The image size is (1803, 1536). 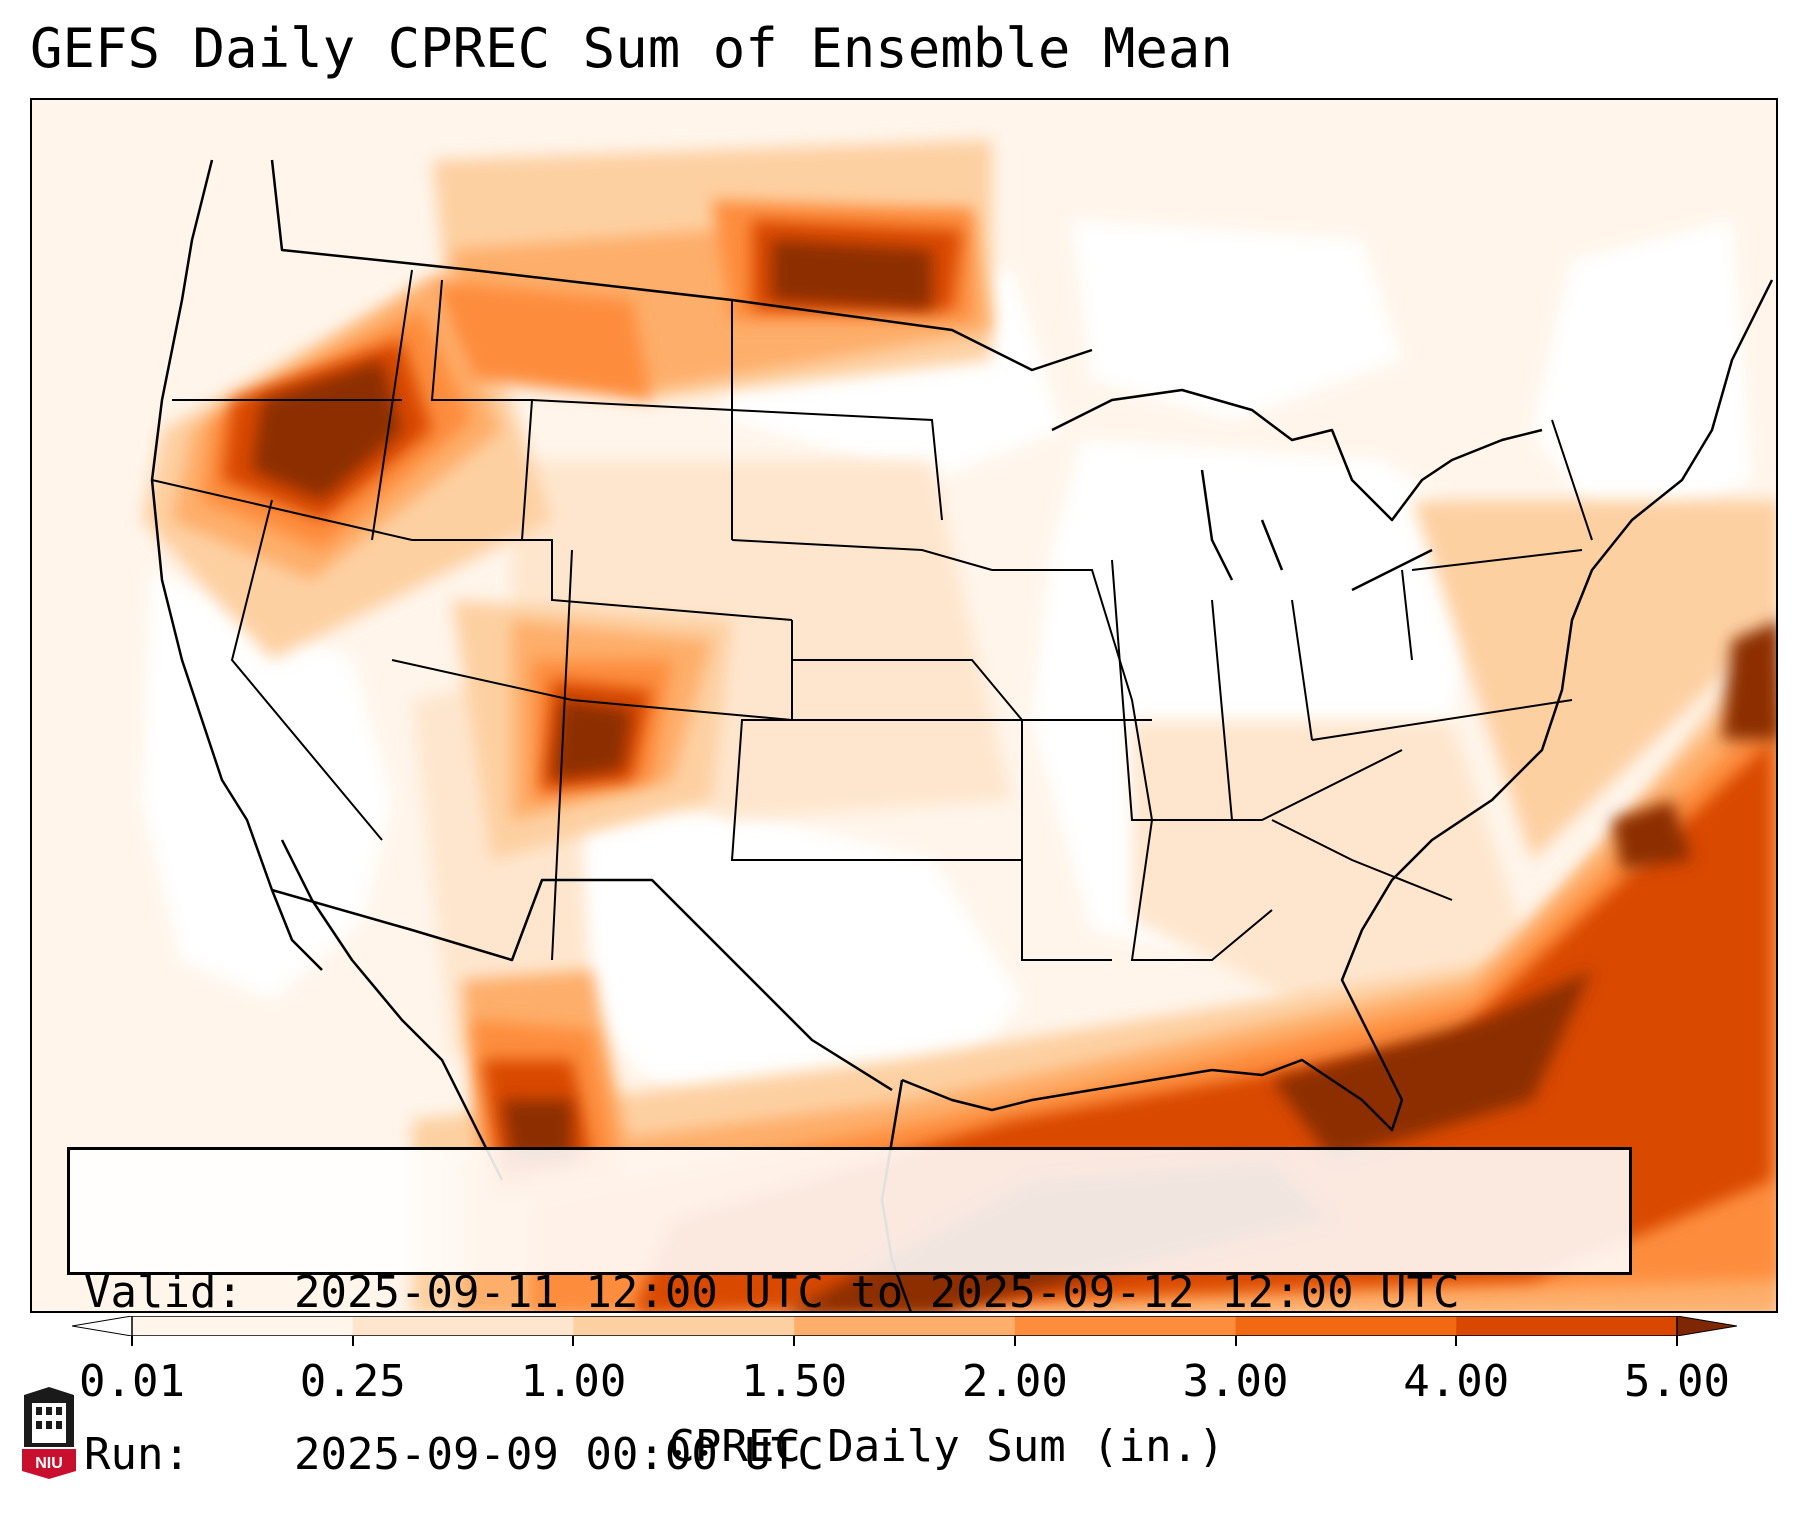 I want to click on run-row: Run: 2025-09-09 00:00 UTC, so click(x=849, y=1455).